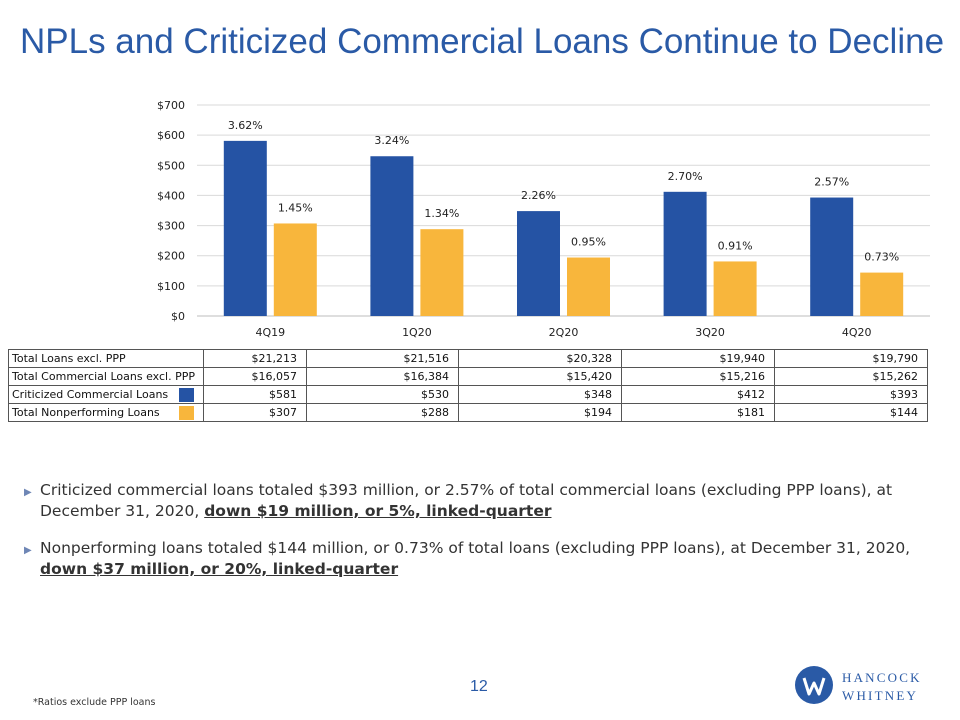 This screenshot has height=720, width=960. I want to click on table-cell: $15,262, so click(851, 376).